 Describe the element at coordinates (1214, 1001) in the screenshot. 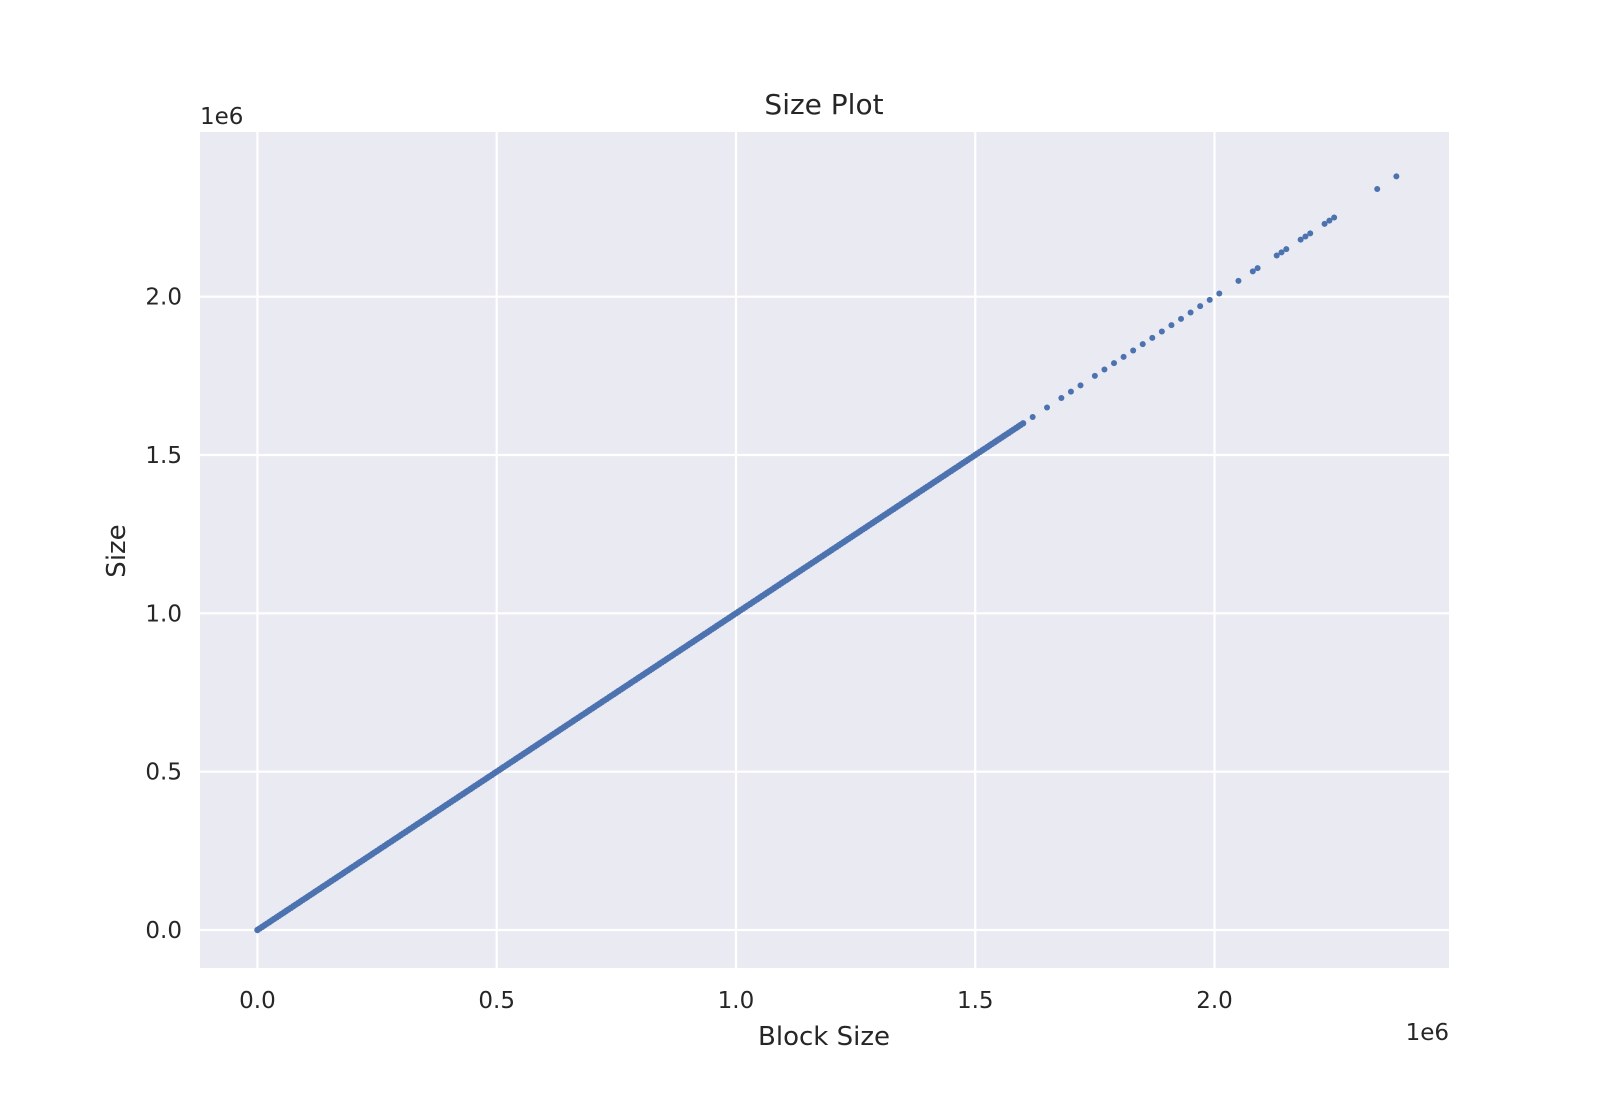

I see `x-tick-label: 2.0` at that location.